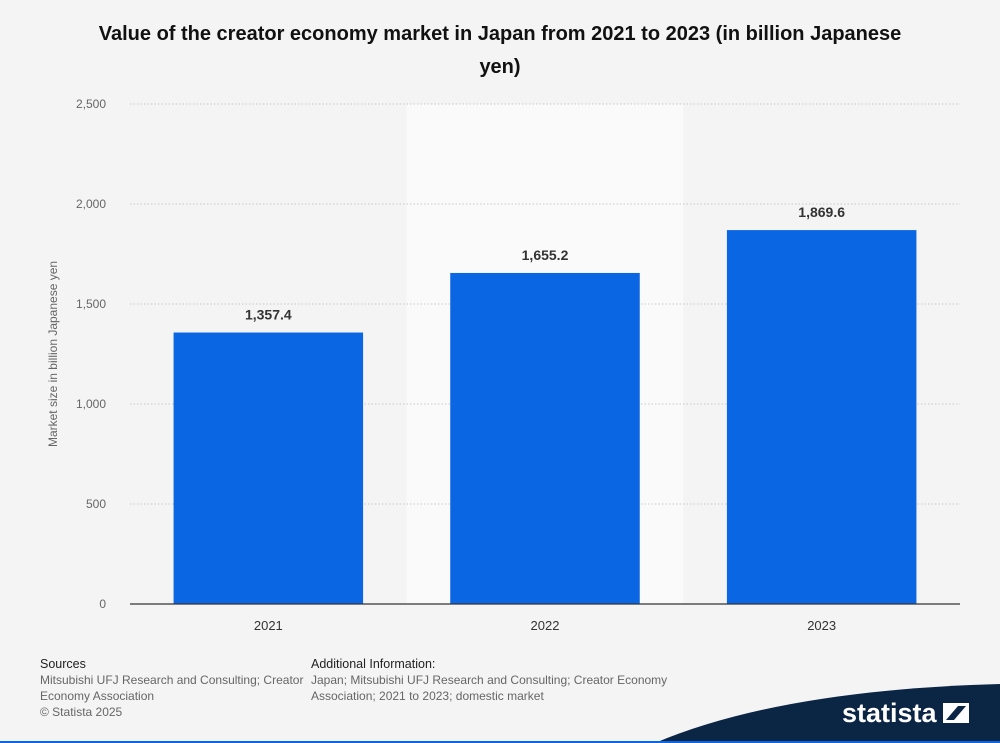 The width and height of the screenshot is (1000, 743). I want to click on x-tick-label: 2023, so click(821, 625).